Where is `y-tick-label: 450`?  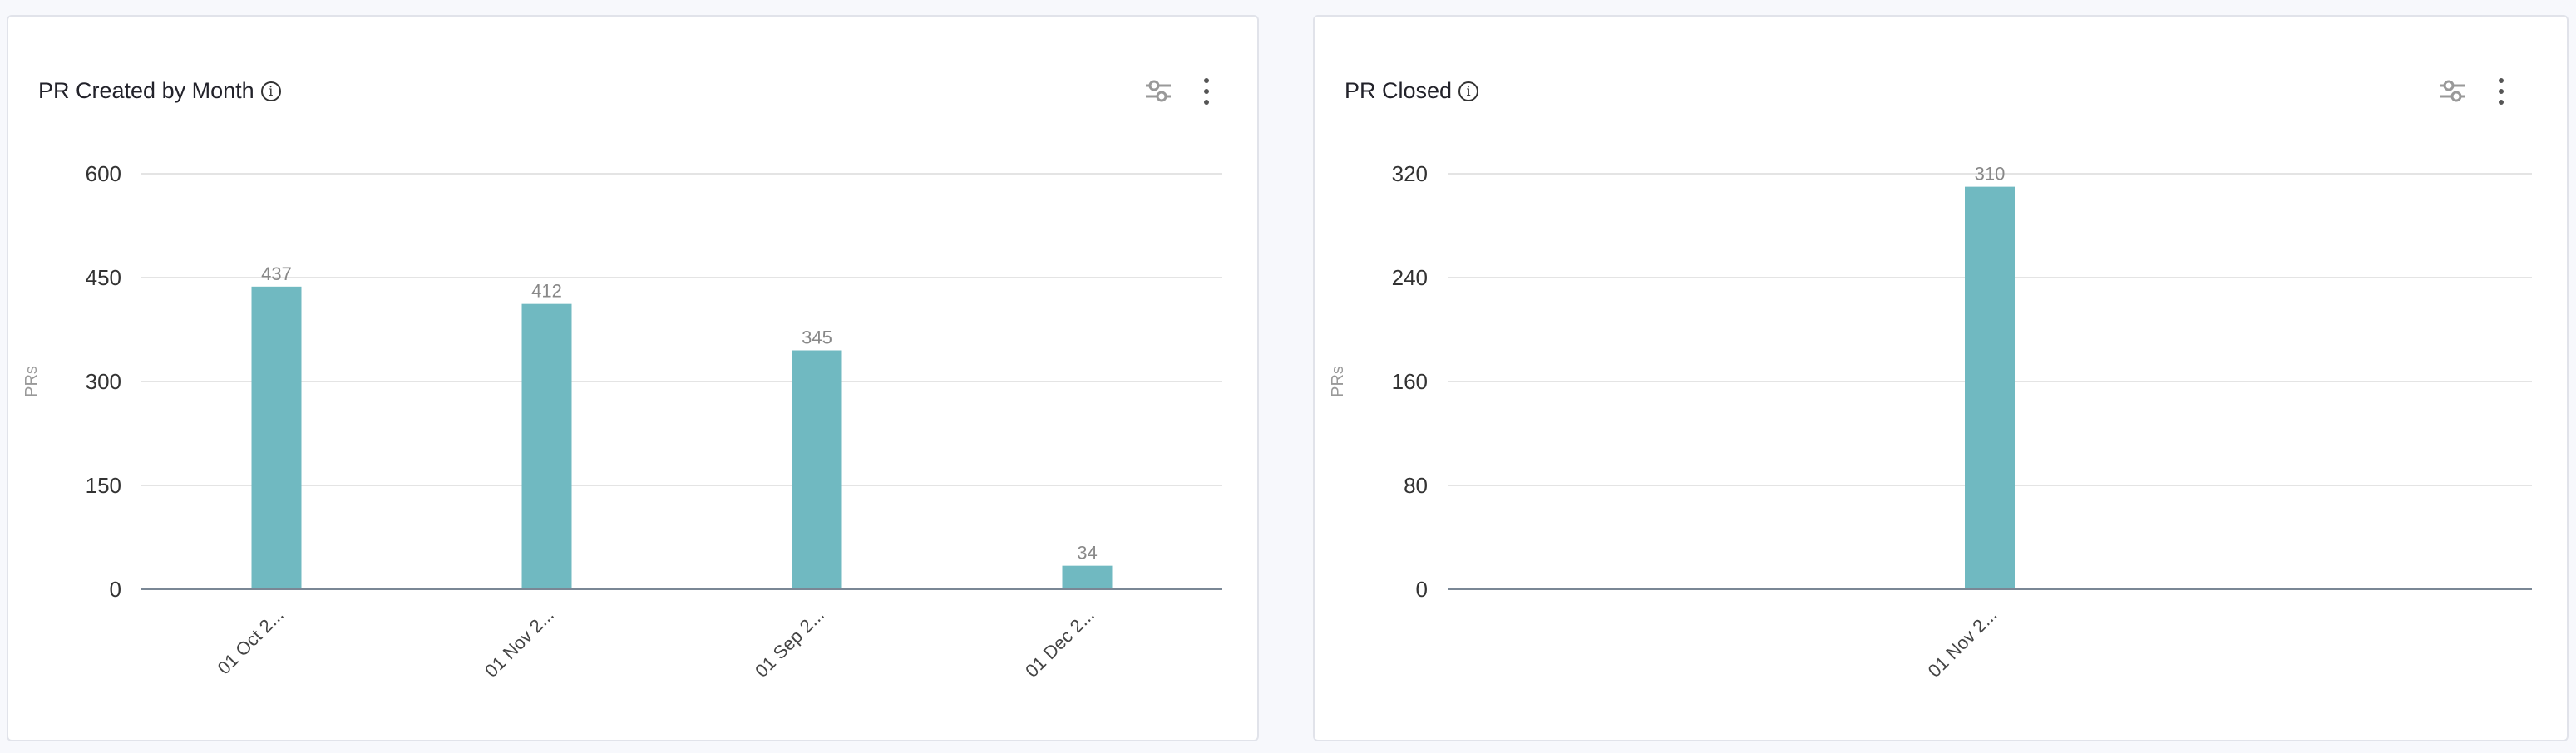 y-tick-label: 450 is located at coordinates (103, 277).